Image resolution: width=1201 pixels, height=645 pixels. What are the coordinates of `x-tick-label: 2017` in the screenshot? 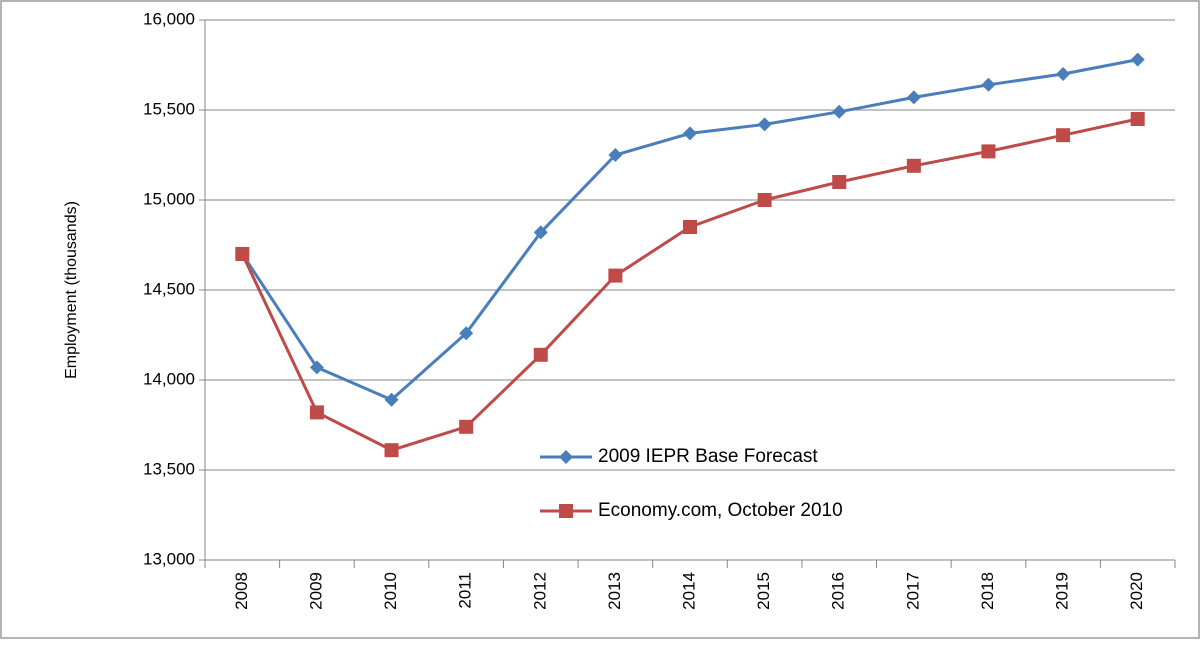 It's located at (912, 591).